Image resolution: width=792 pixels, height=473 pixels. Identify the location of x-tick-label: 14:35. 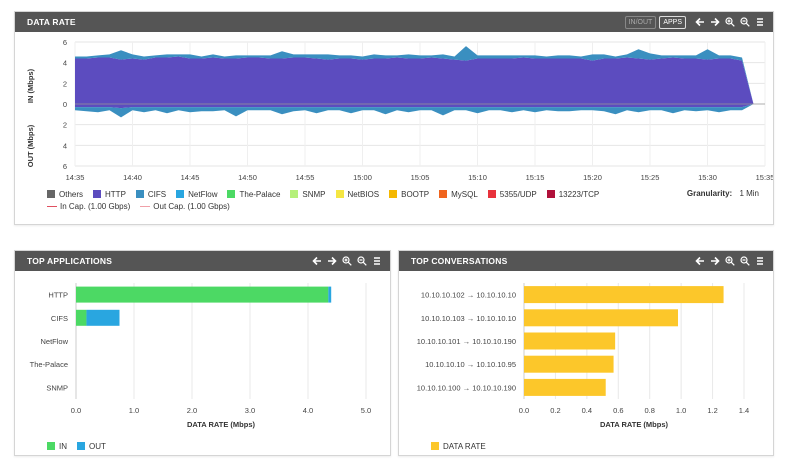
(75, 177).